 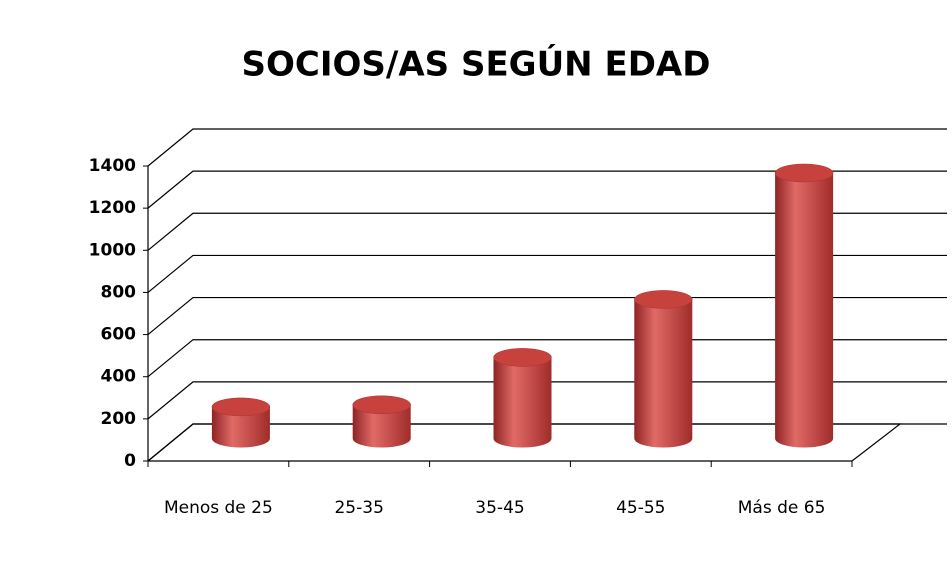 What do you see at coordinates (218, 508) in the screenshot?
I see `x-tick-label: Menos de 25` at bounding box center [218, 508].